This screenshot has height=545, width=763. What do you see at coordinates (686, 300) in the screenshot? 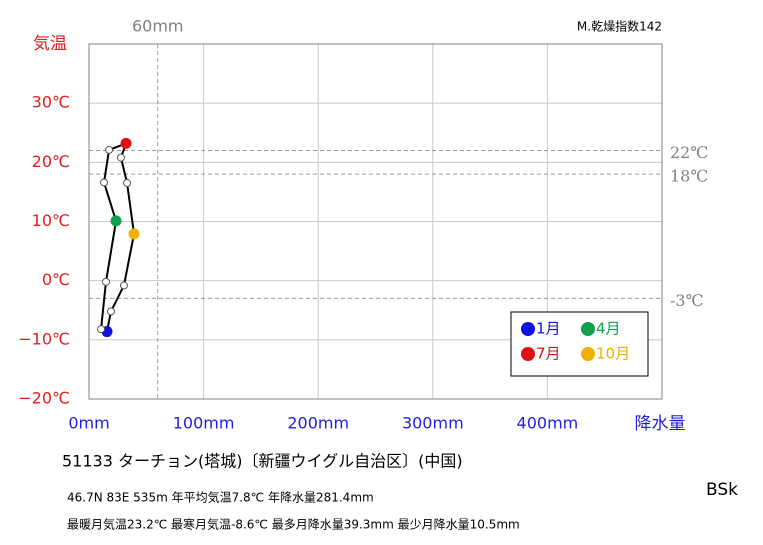
I see `reference-label: -3℃` at bounding box center [686, 300].